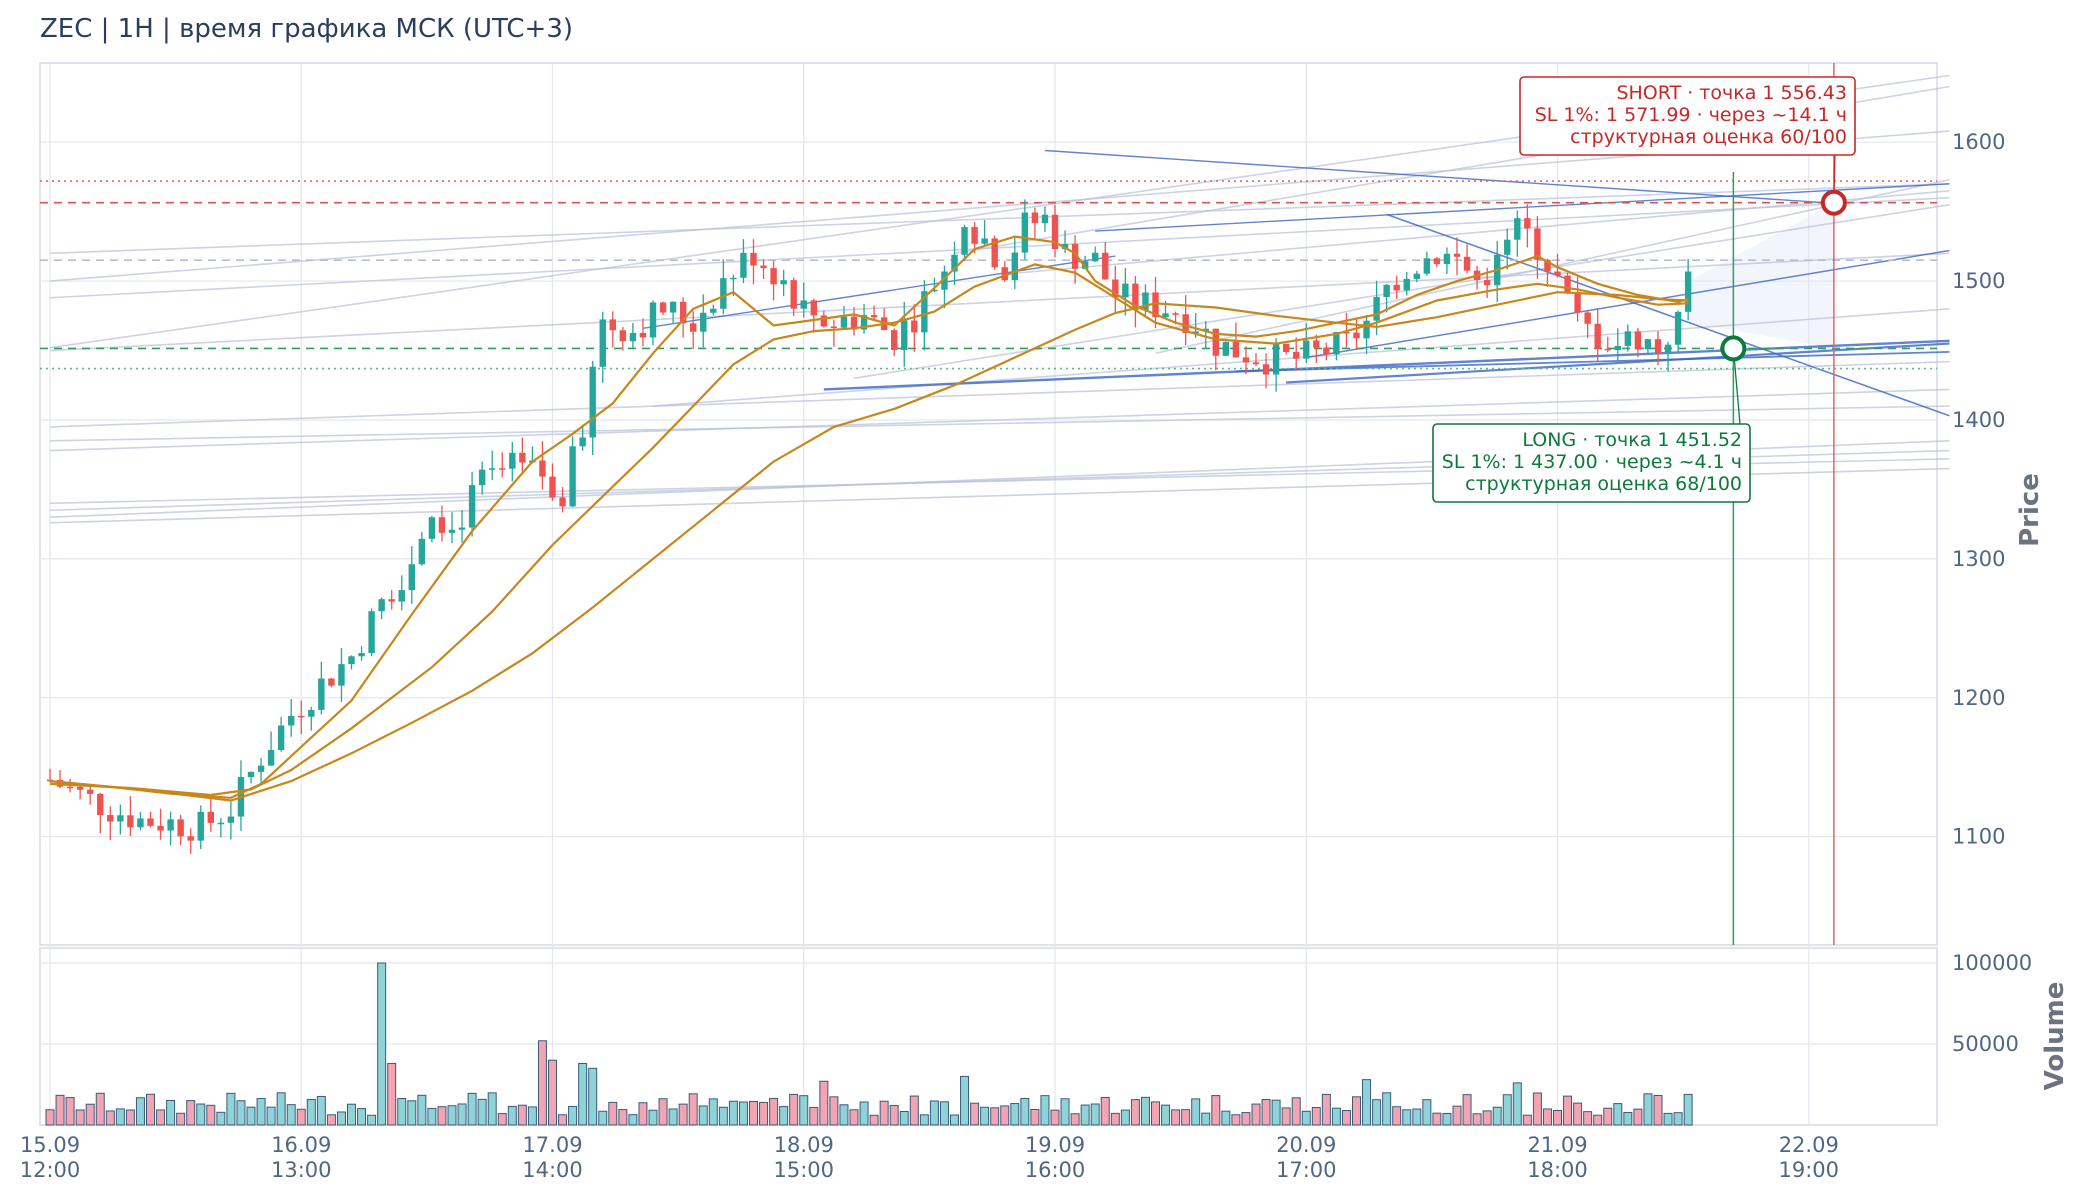  What do you see at coordinates (1978, 837) in the screenshot?
I see `y-tick-label: 1100` at bounding box center [1978, 837].